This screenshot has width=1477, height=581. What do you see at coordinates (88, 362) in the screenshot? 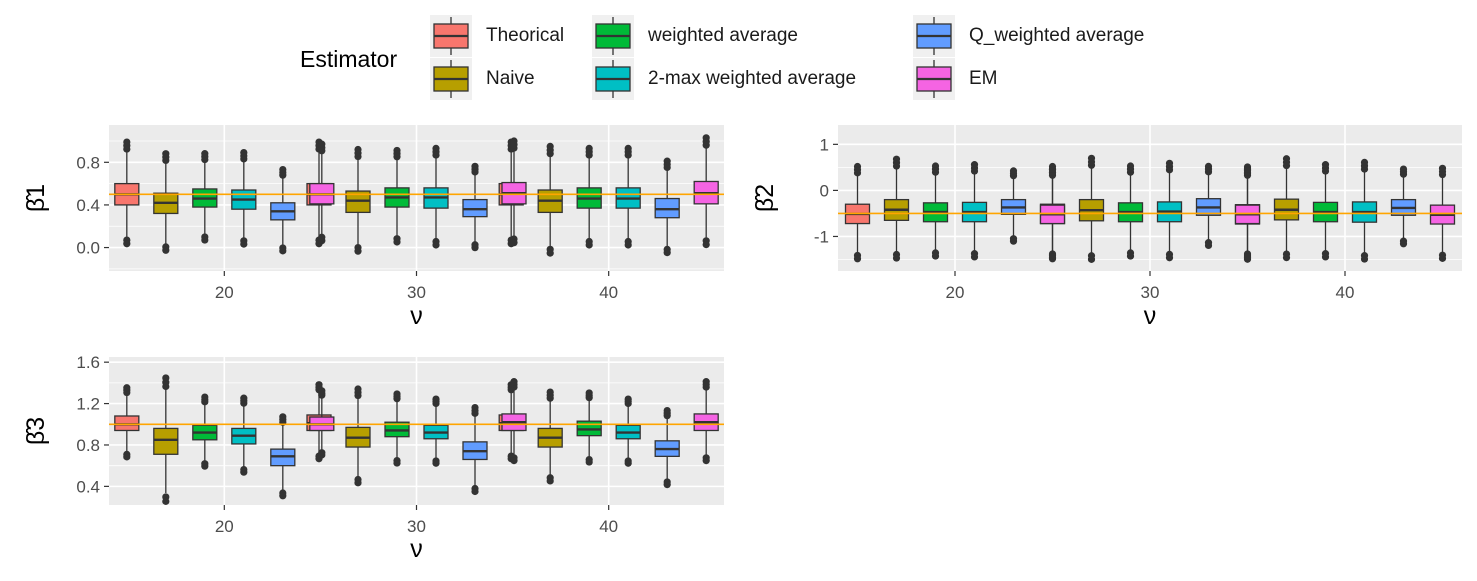
I see `y-tick-label: 1.6` at bounding box center [88, 362].